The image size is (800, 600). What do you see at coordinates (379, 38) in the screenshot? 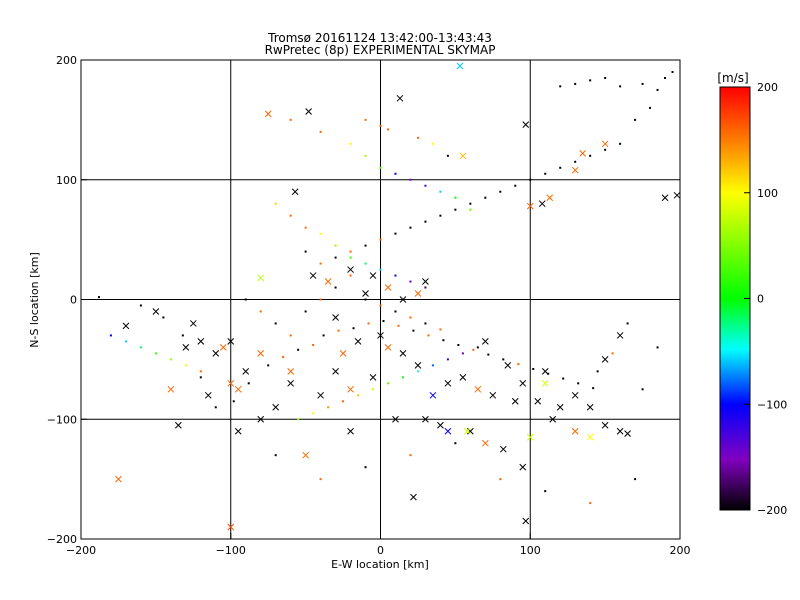
I see `chart-title-line1: Tromsø 20161124 13:42:00-13:43:43` at bounding box center [379, 38].